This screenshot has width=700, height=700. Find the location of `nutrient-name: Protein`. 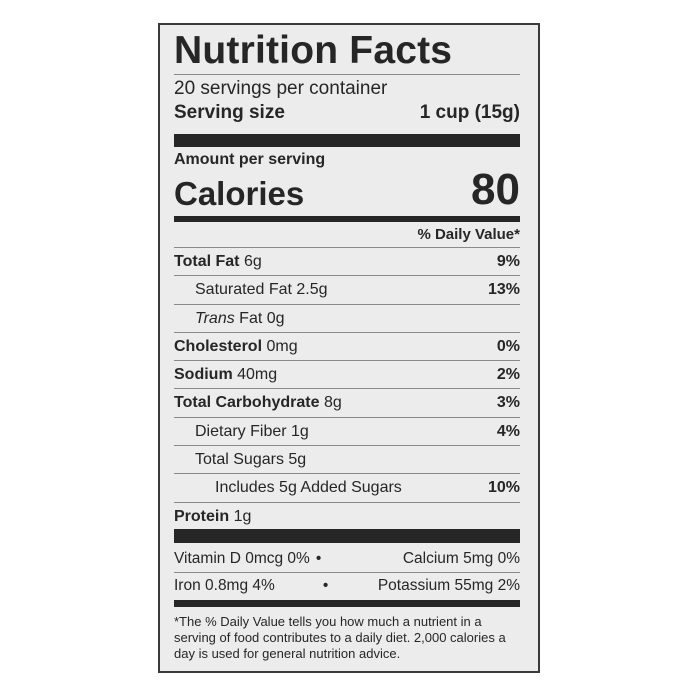

nutrient-name: Protein is located at coordinates (202, 516).